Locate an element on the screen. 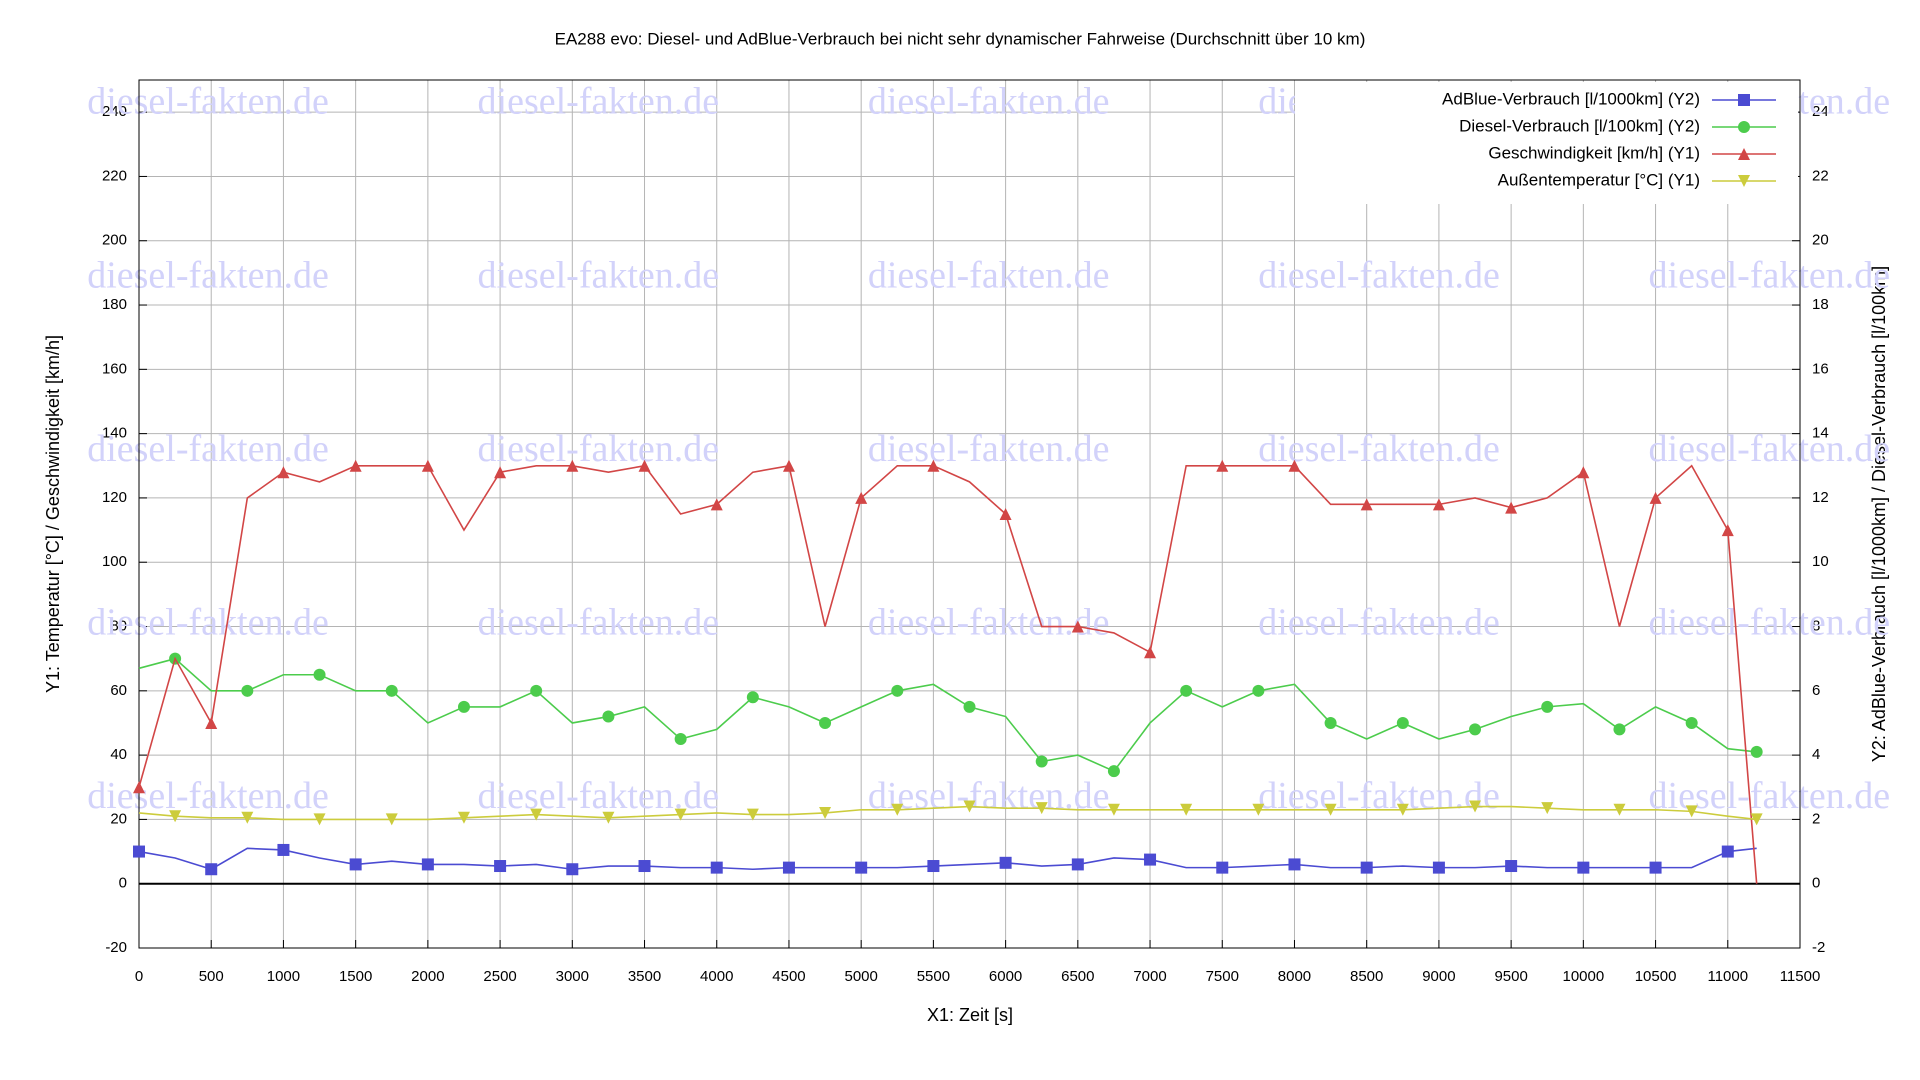  x-tick-label: 5000 is located at coordinates (860, 976).